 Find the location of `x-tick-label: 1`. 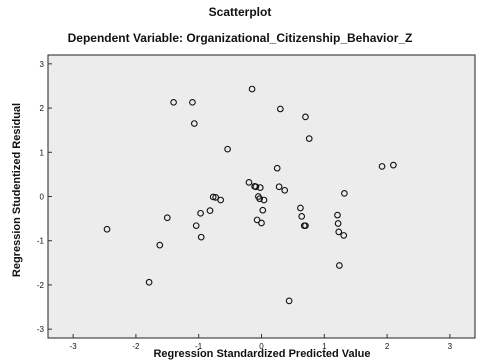

x-tick-label: 1 is located at coordinates (324, 346).